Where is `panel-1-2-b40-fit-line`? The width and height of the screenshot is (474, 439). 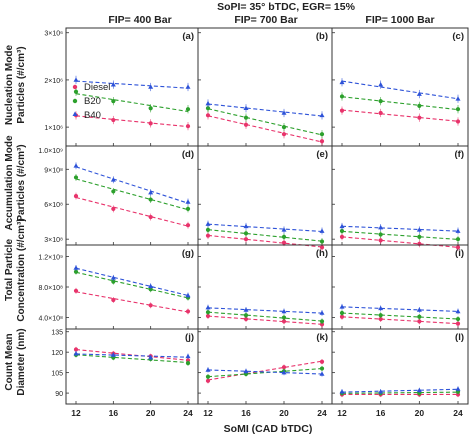 panel-1-2-b40-fit-line is located at coordinates (265, 110).